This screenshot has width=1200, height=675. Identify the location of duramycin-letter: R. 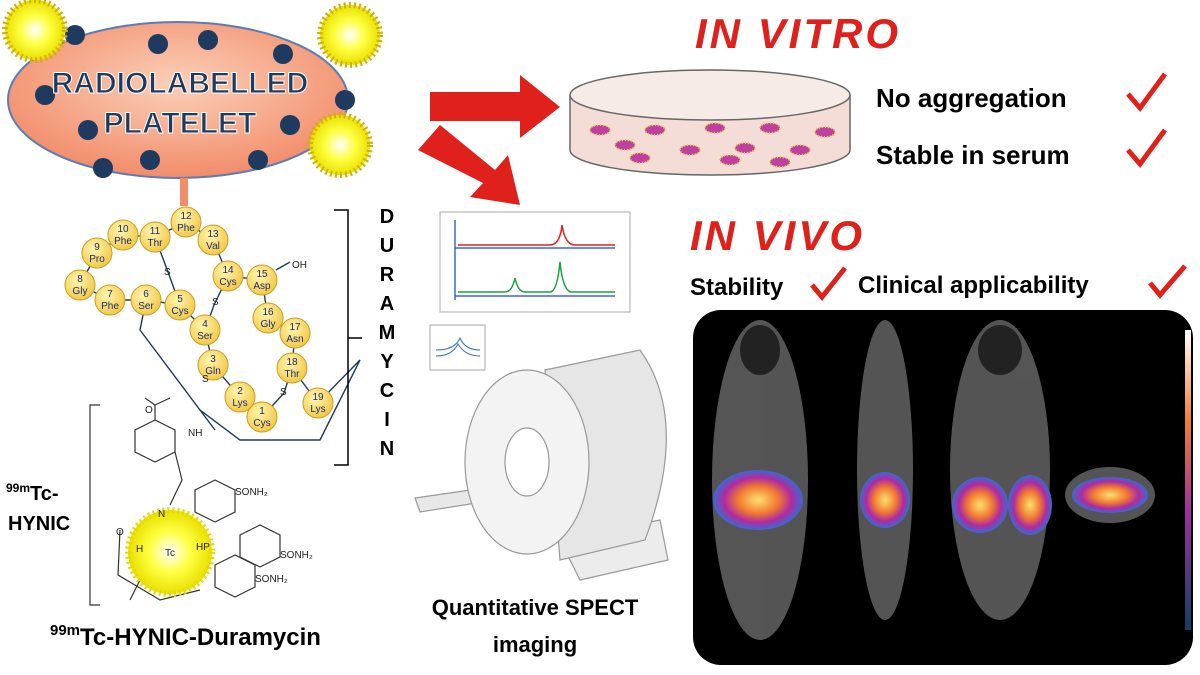
(387, 275).